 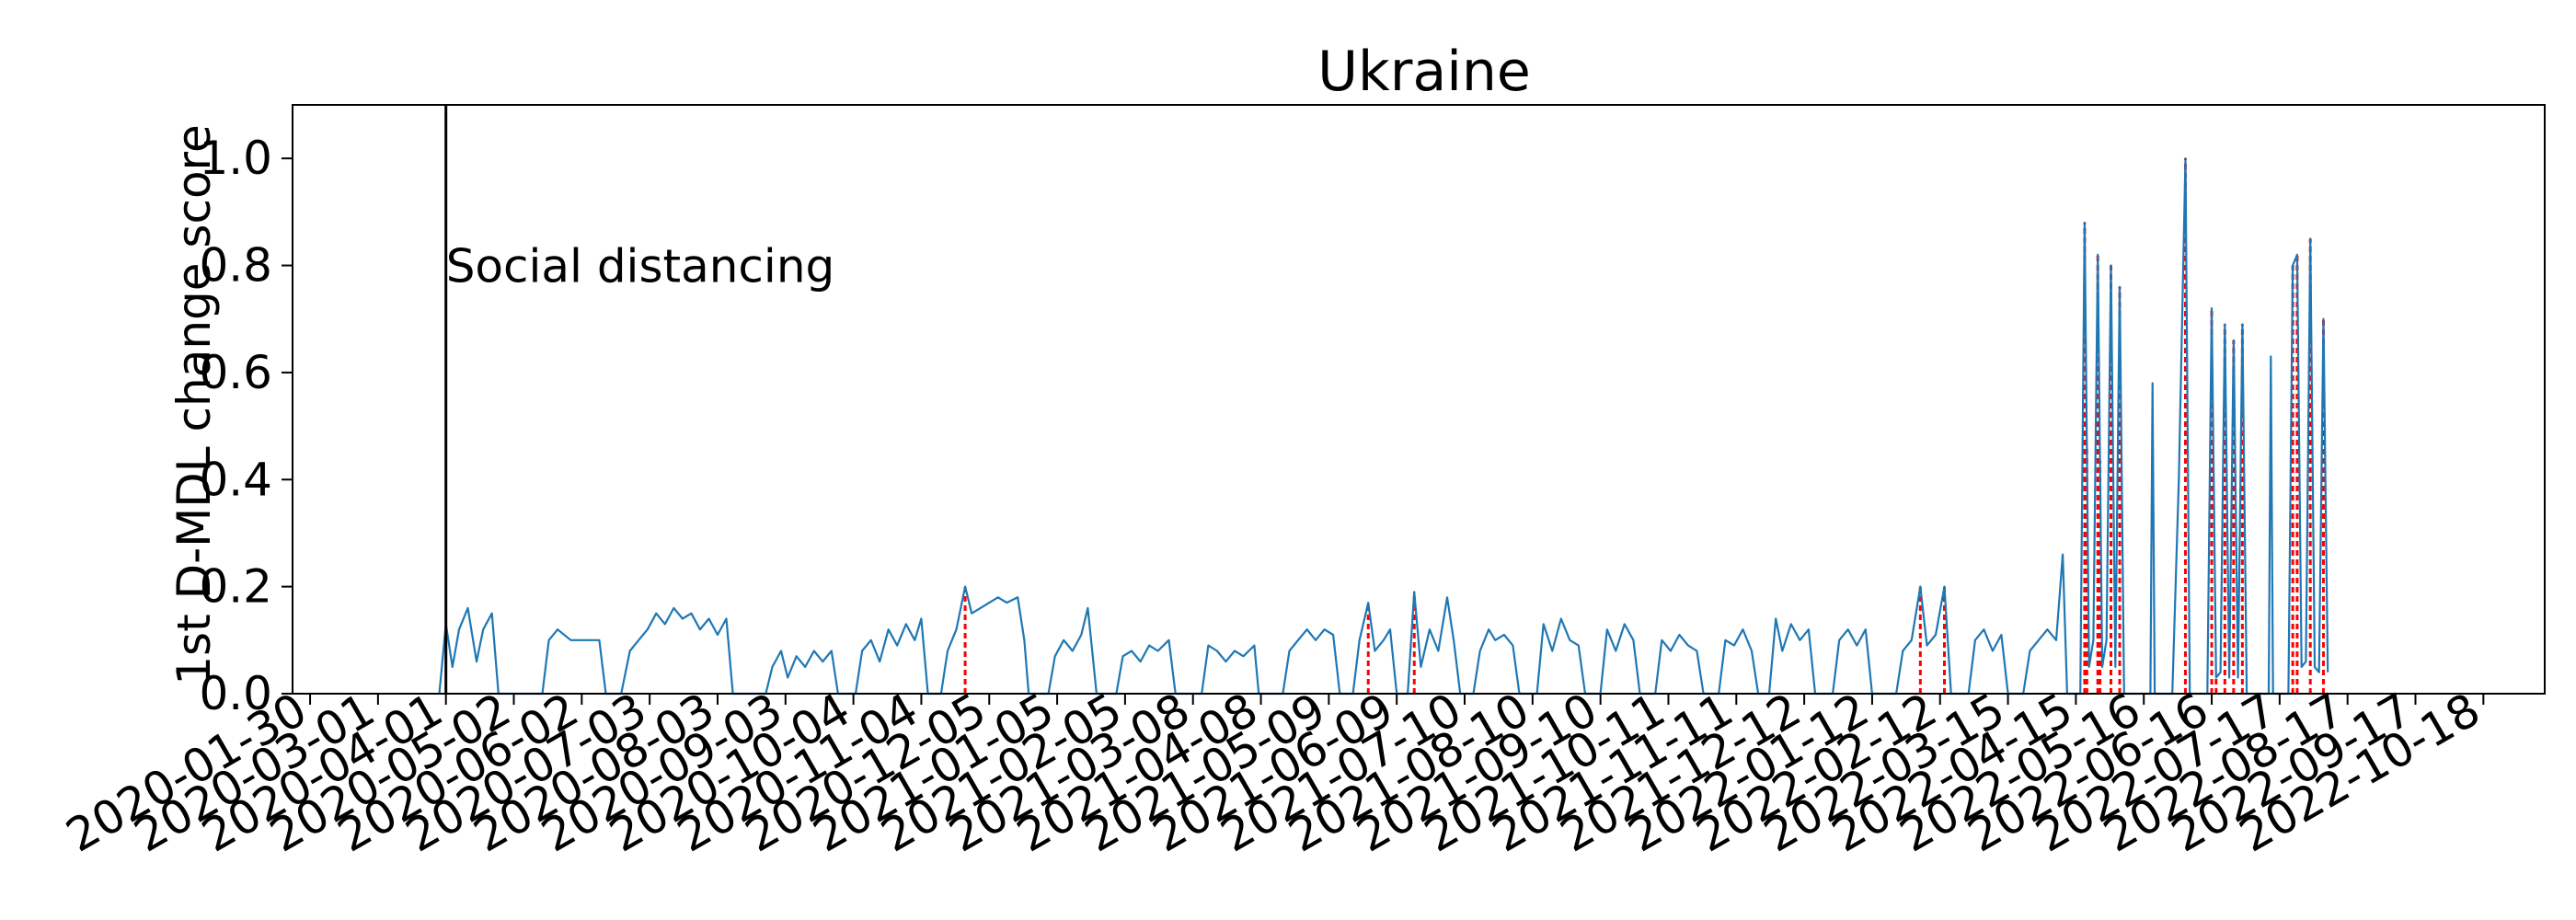 What do you see at coordinates (1424, 72) in the screenshot?
I see `chart-title: Ukraine` at bounding box center [1424, 72].